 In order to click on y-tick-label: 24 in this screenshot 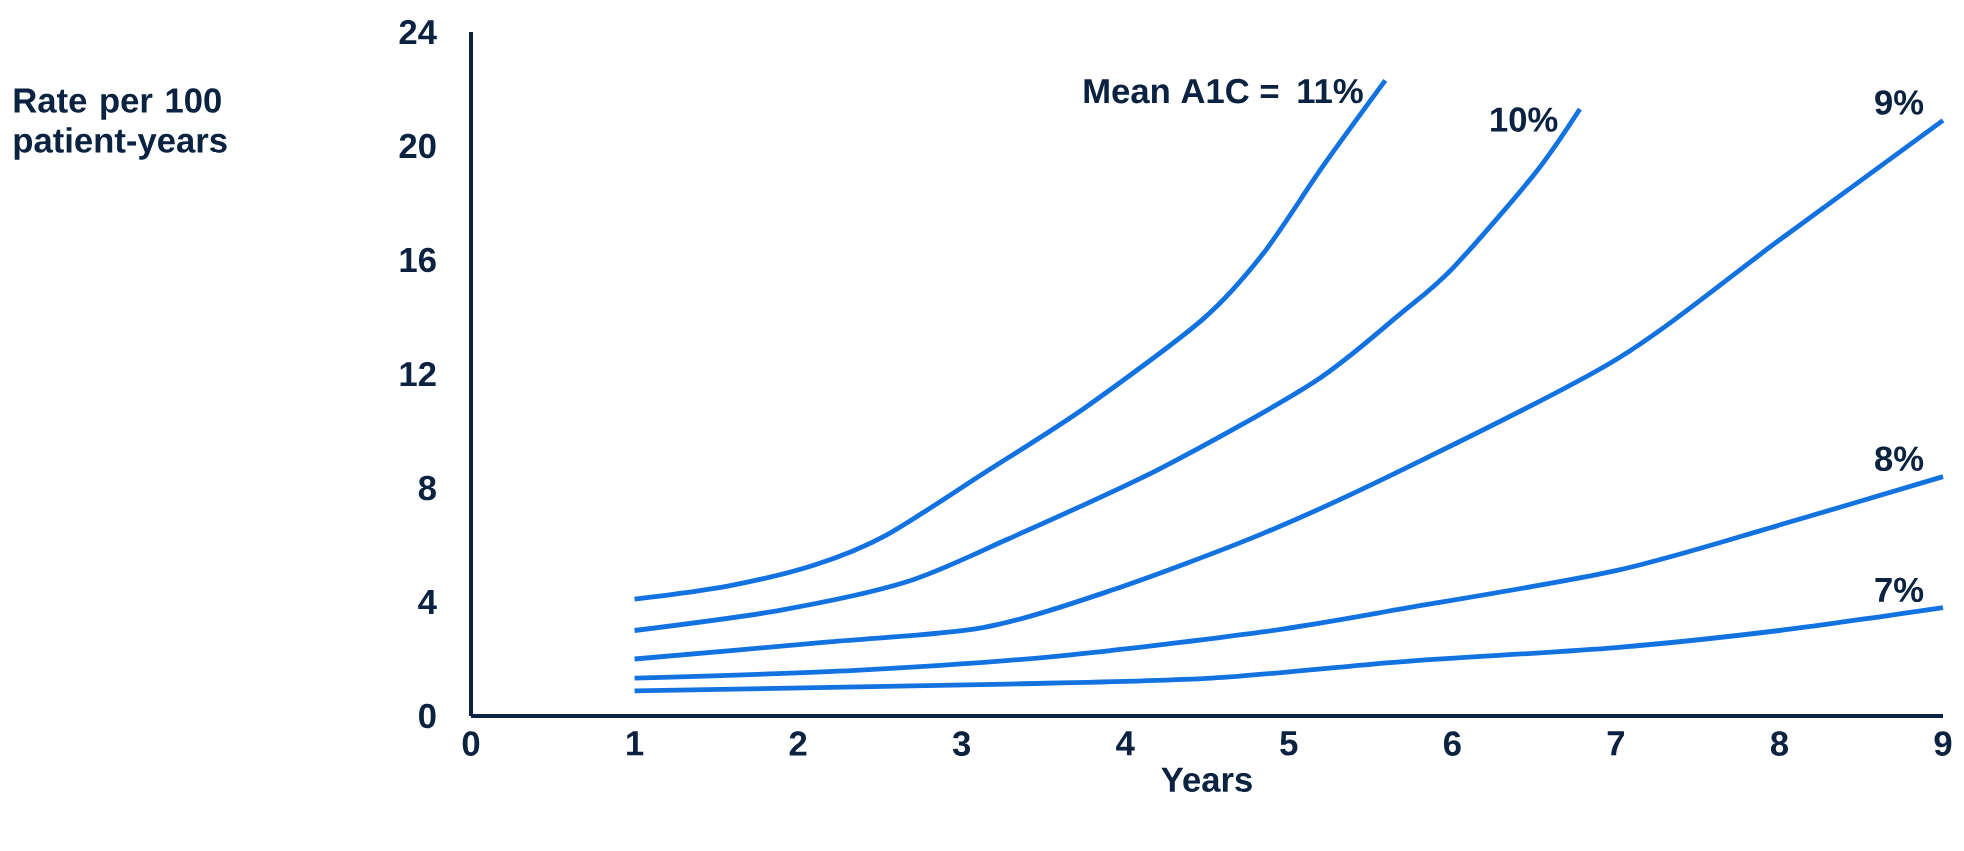, I will do `click(418, 32)`.